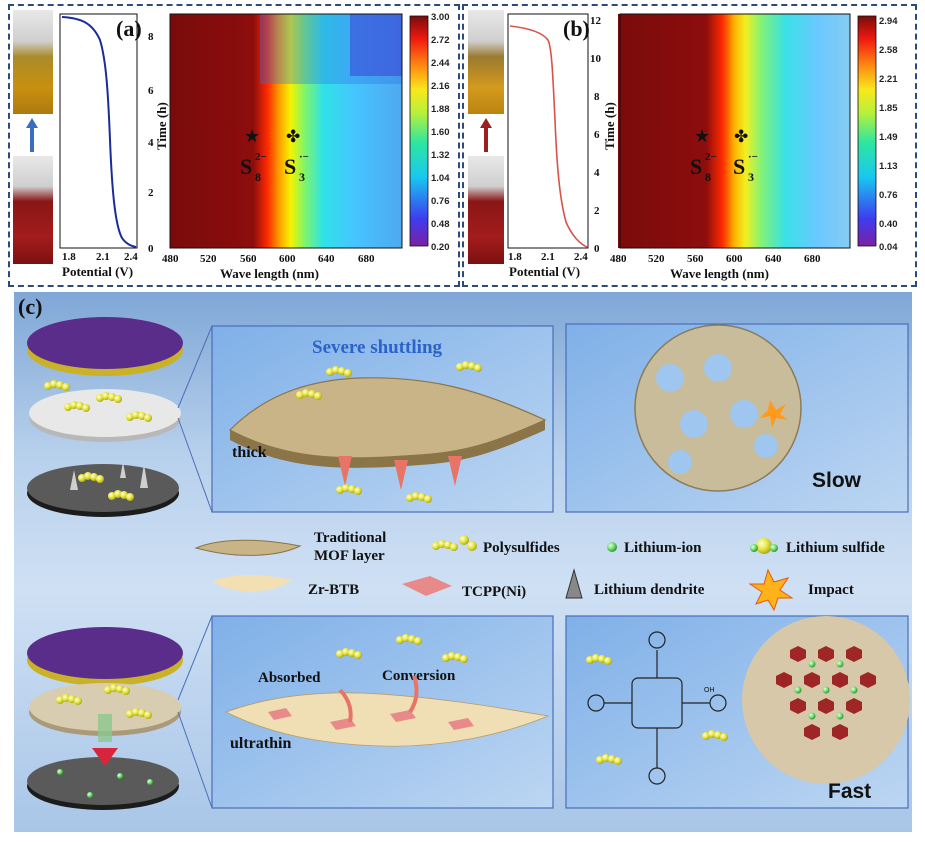 This screenshot has width=925, height=843. I want to click on panel-a-curve-xtick-0: 1.8, so click(69, 257).